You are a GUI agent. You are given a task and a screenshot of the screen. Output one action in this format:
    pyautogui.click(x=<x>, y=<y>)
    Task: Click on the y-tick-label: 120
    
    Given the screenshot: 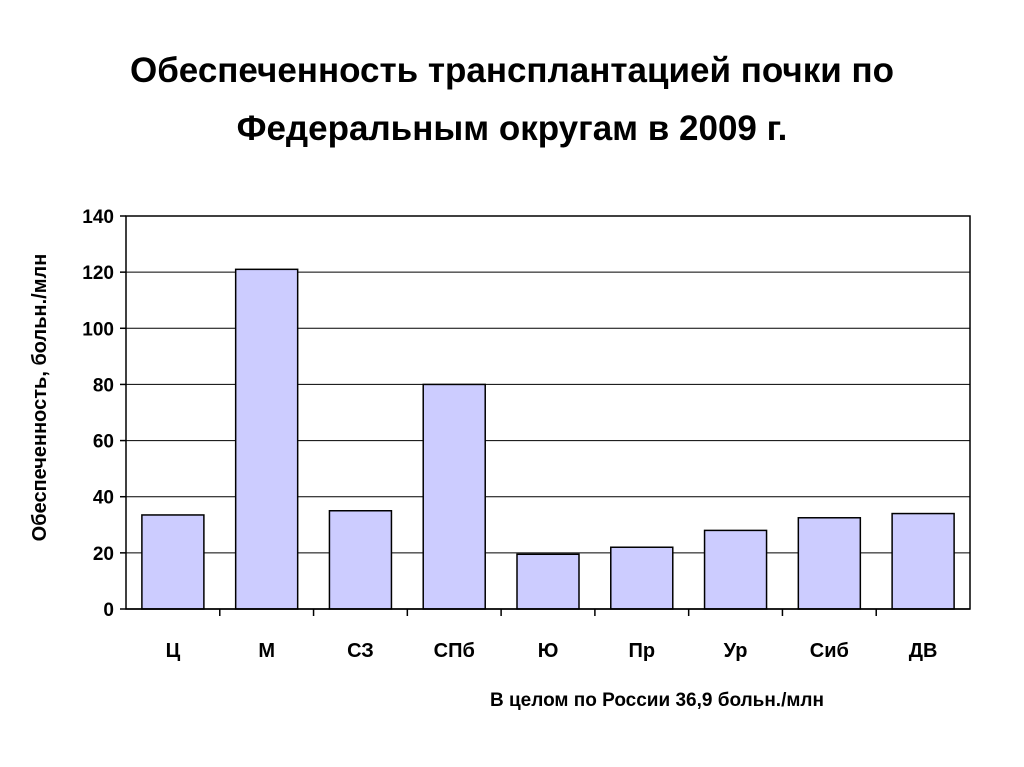 What is the action you would take?
    pyautogui.click(x=98, y=273)
    